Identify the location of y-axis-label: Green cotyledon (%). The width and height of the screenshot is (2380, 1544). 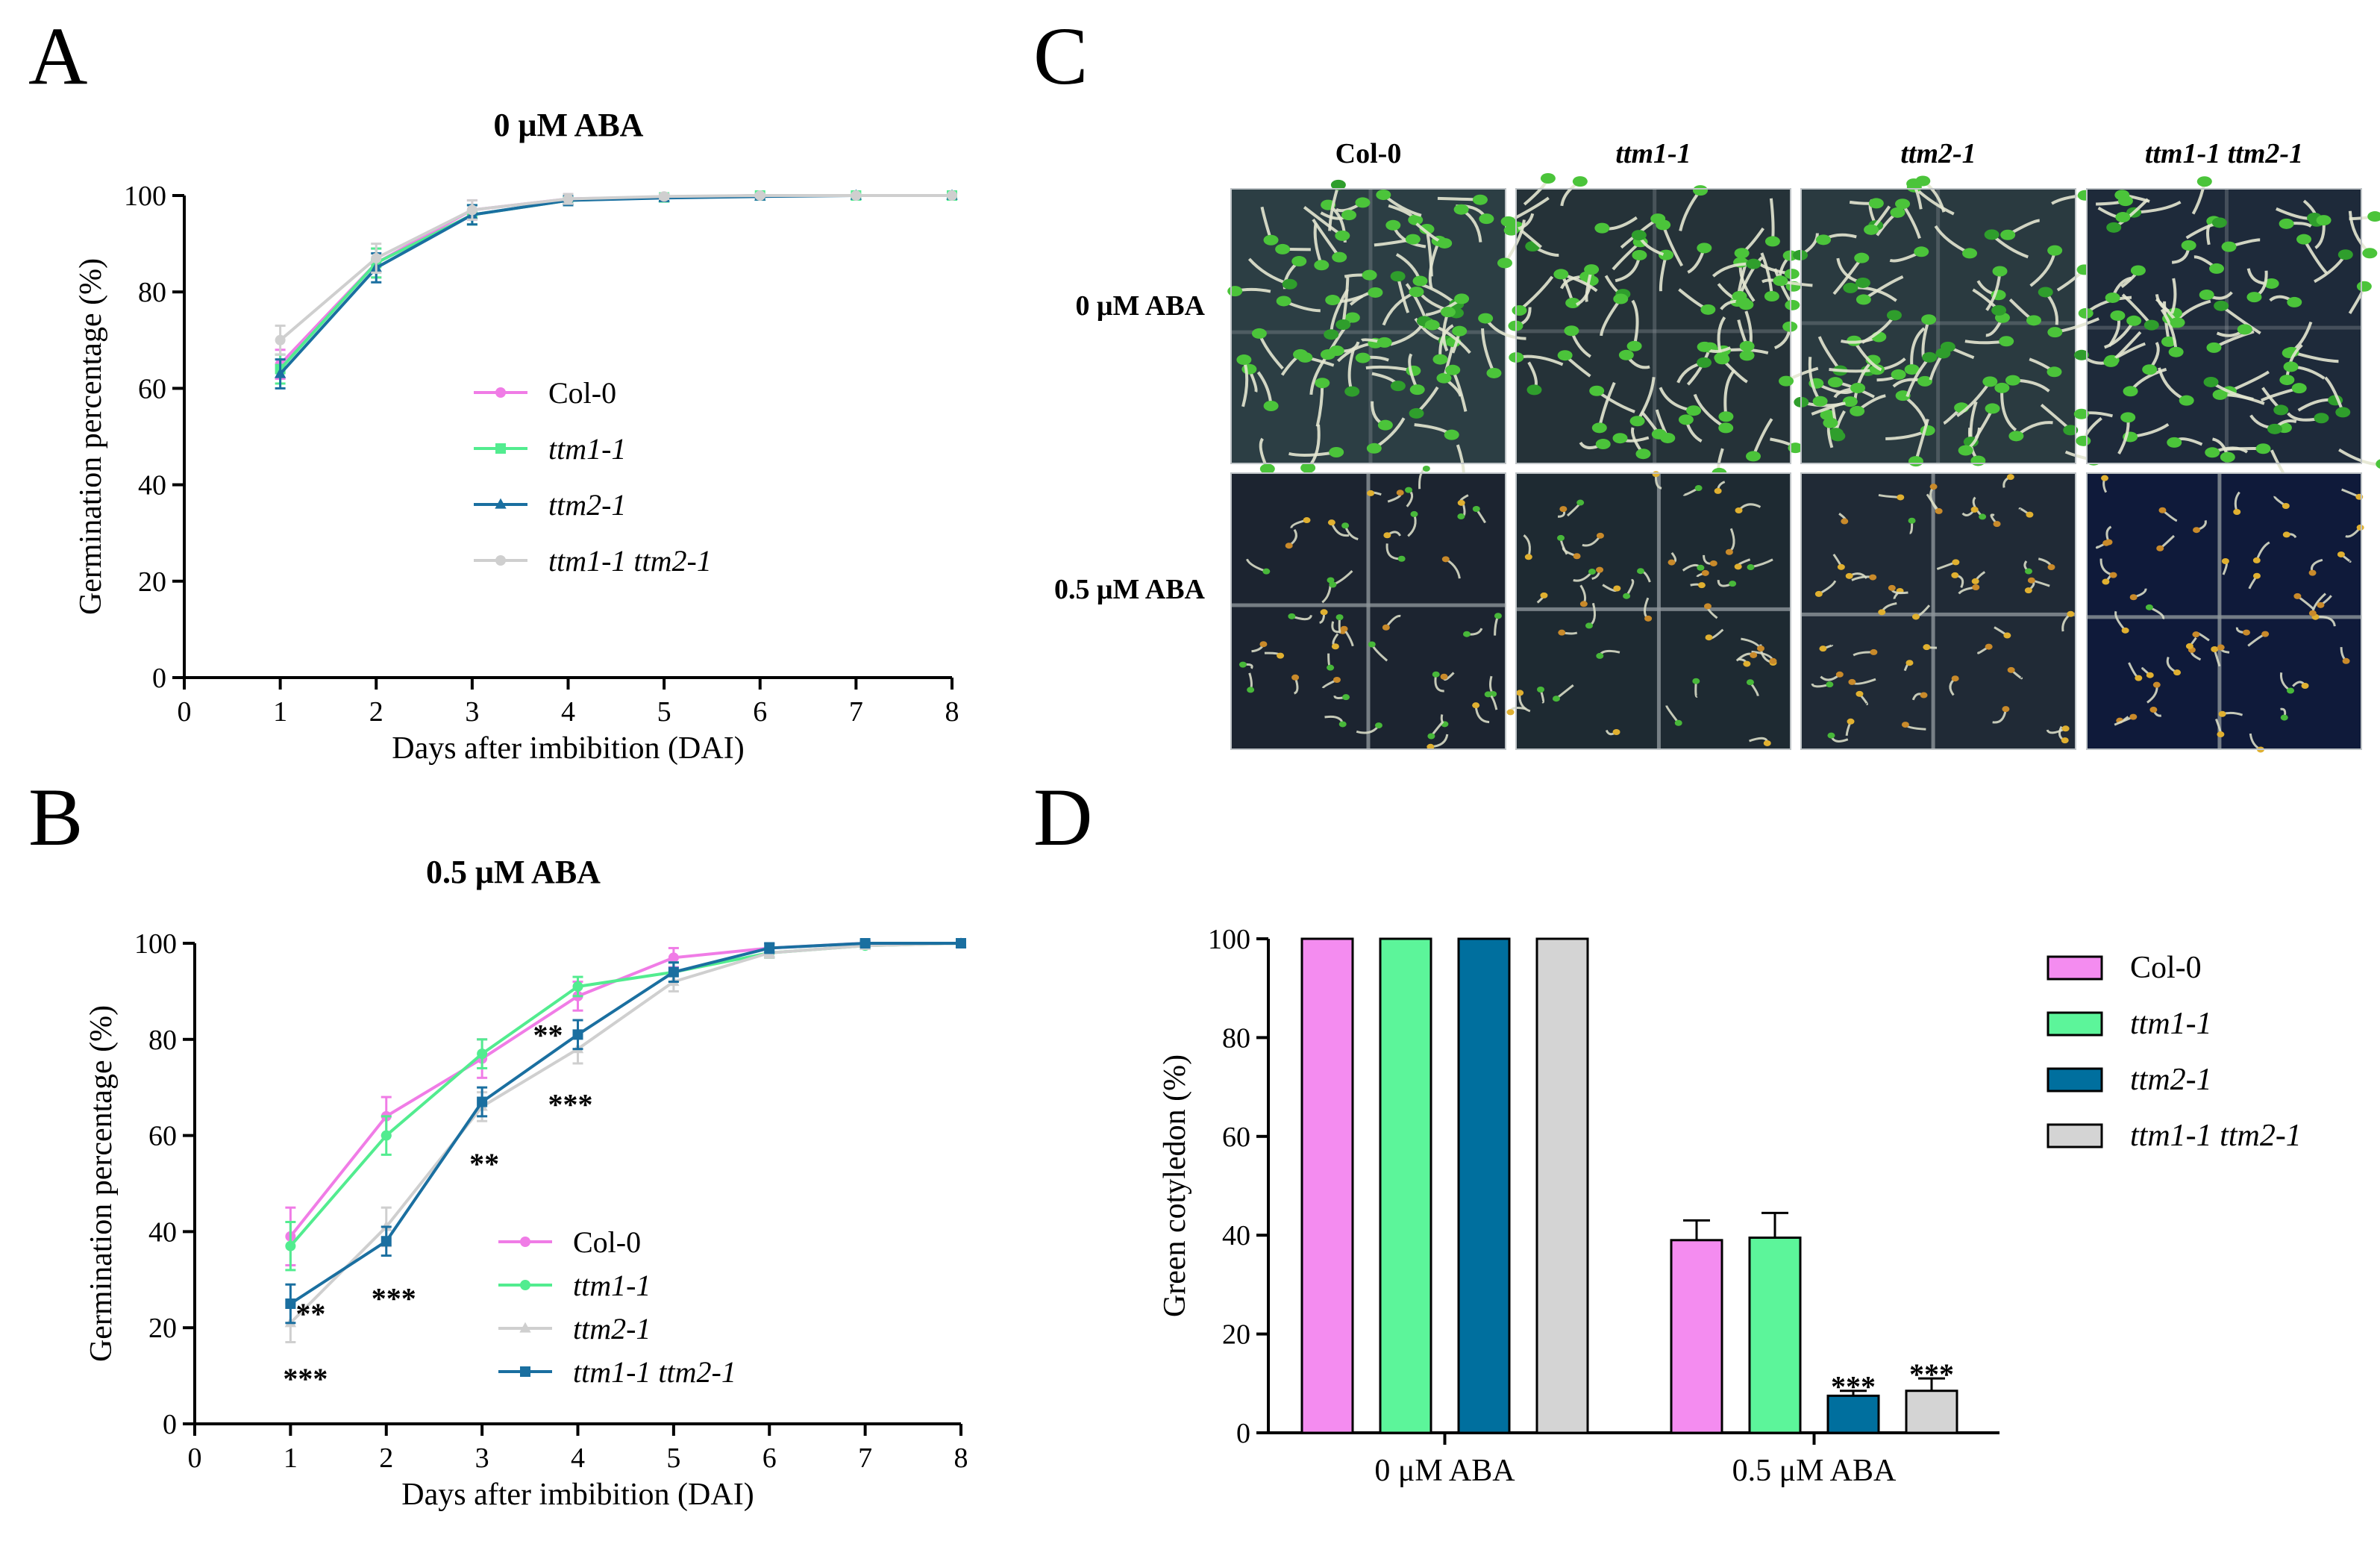
(1175, 1185).